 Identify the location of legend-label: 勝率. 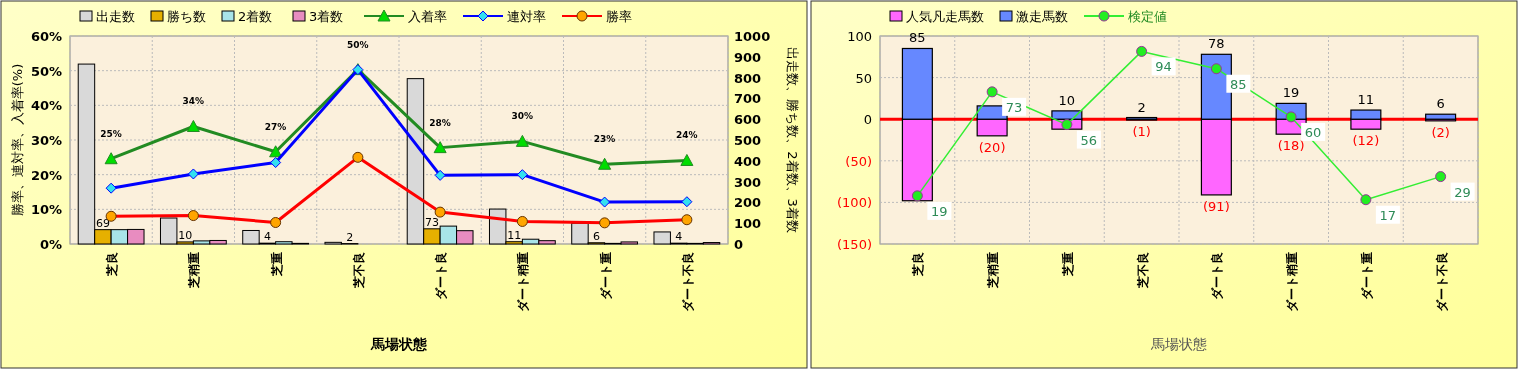
(619, 16).